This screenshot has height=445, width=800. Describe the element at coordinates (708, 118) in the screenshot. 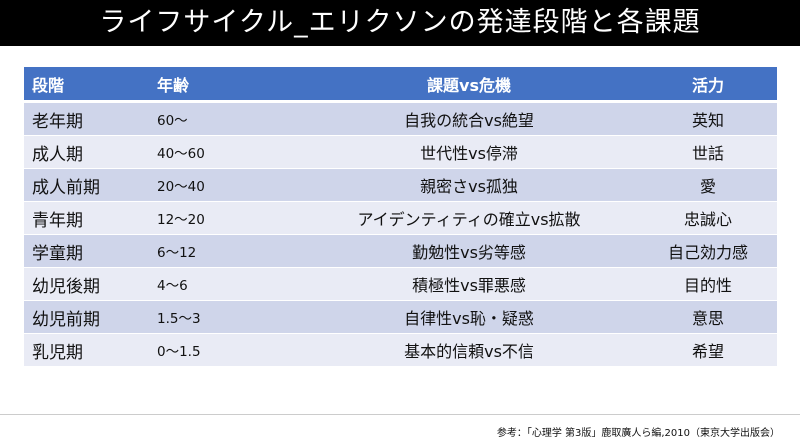

I see `virtue-cell: 英知` at that location.